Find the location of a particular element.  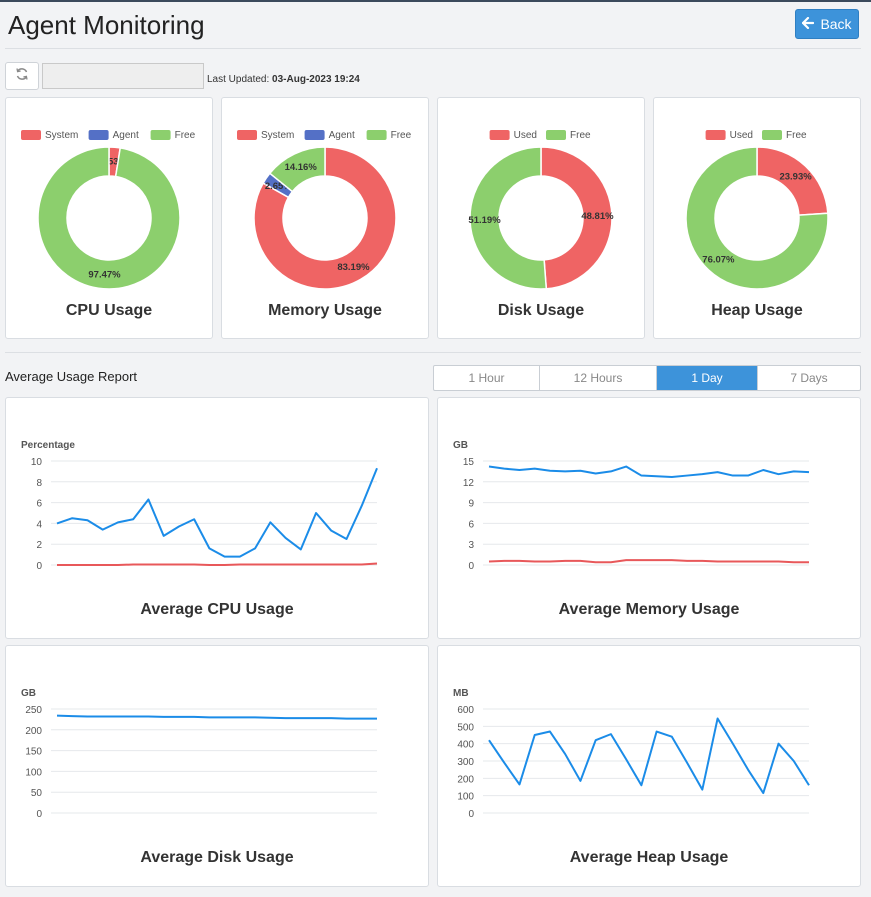

slice-system is located at coordinates (325, 218).